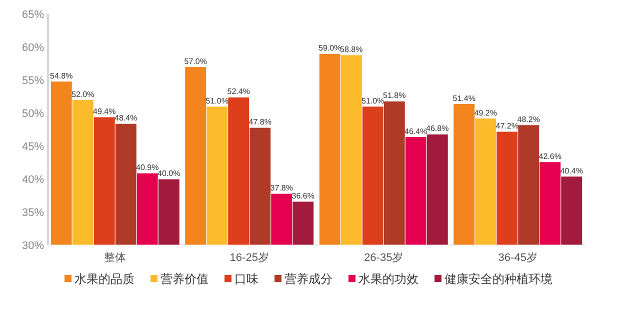  What do you see at coordinates (195, 61) in the screenshot?
I see `data-label: 57.0%` at bounding box center [195, 61].